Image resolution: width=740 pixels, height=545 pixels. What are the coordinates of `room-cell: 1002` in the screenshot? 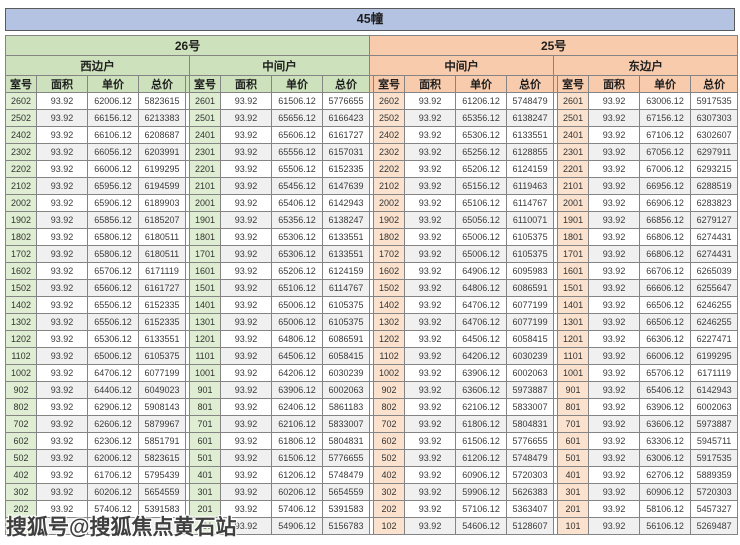 It's located at (21, 373).